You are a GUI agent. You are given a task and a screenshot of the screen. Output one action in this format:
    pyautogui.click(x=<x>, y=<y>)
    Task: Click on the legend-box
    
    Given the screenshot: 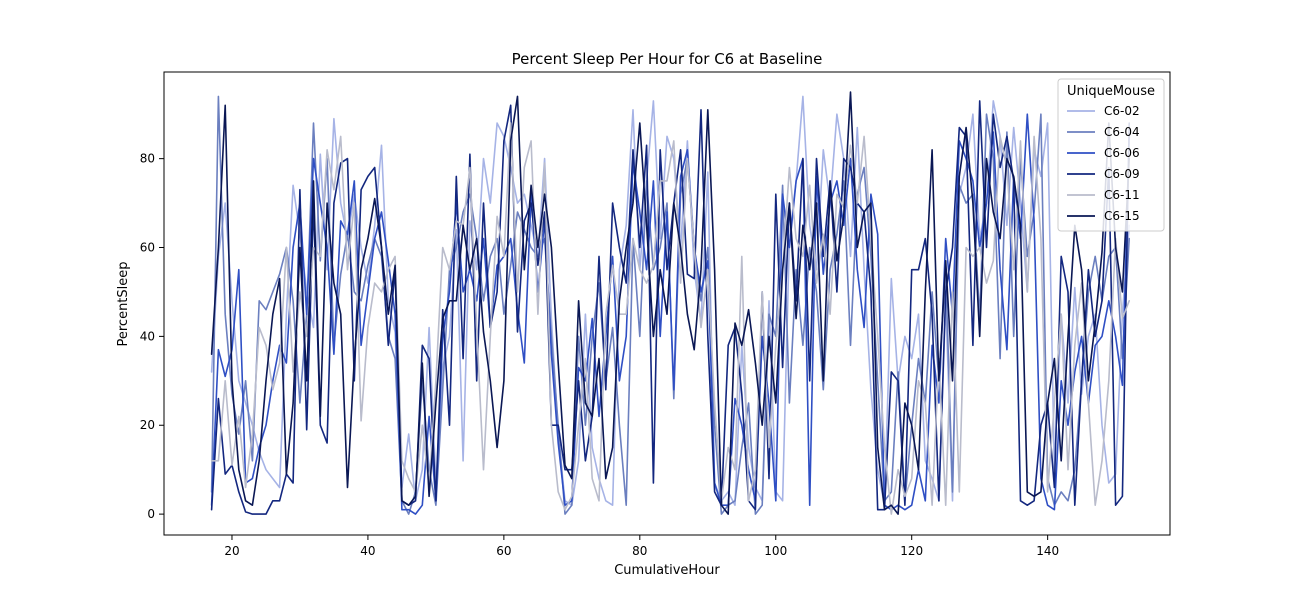 What is the action you would take?
    pyautogui.click(x=1111, y=155)
    